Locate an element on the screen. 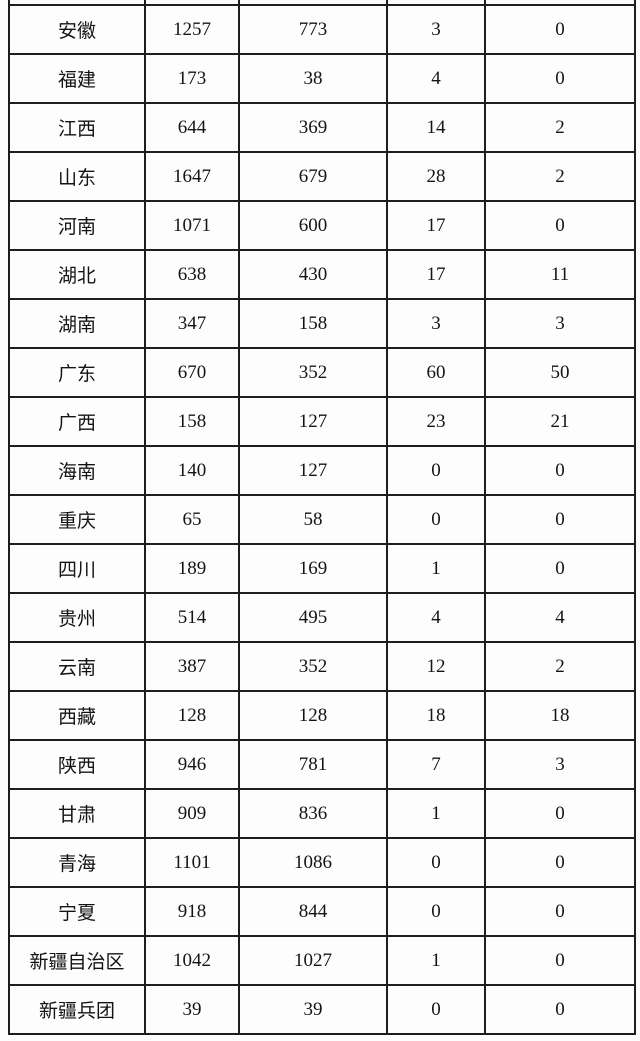 The image size is (640, 1041). value-cell: 50 is located at coordinates (560, 372).